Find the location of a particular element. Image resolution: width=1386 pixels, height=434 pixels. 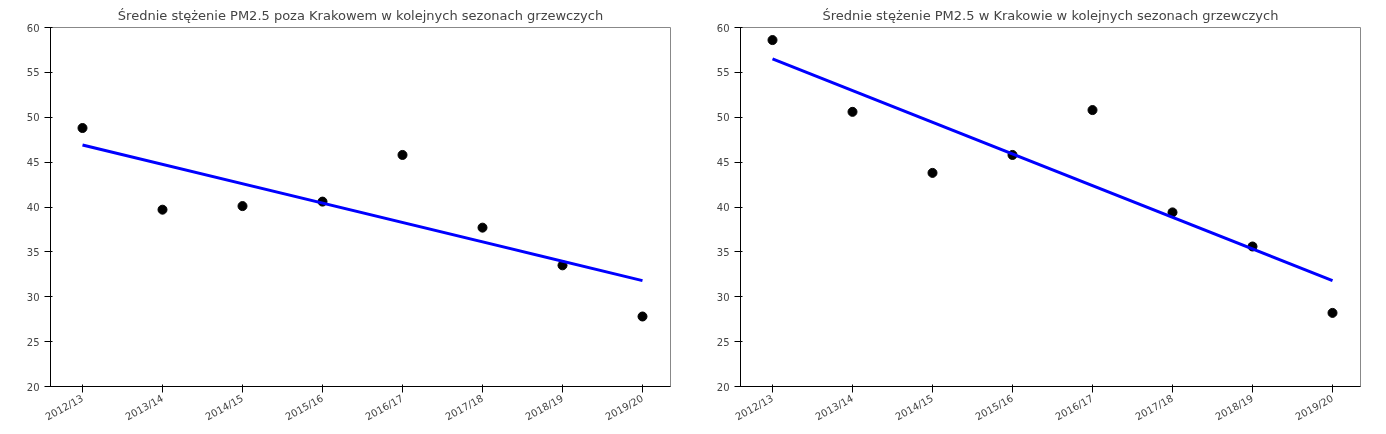

chart-title: Średnie stężenie PM2.5 w Krakowie w kolejnych sezonach grzewczych is located at coordinates (1050, 15).